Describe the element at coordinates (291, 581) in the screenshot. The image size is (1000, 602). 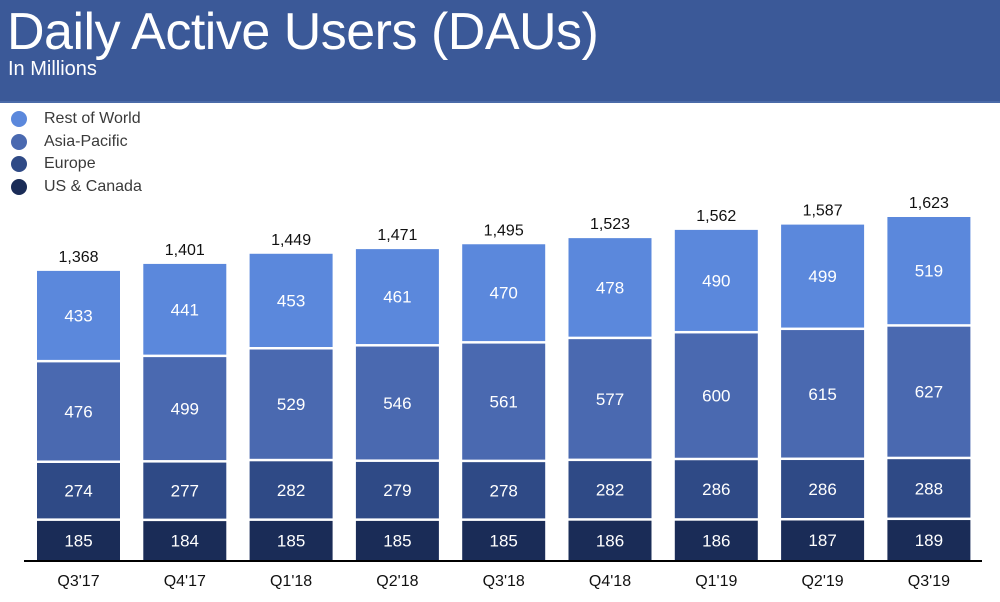
I see `x-tick-label: Q1'18` at that location.